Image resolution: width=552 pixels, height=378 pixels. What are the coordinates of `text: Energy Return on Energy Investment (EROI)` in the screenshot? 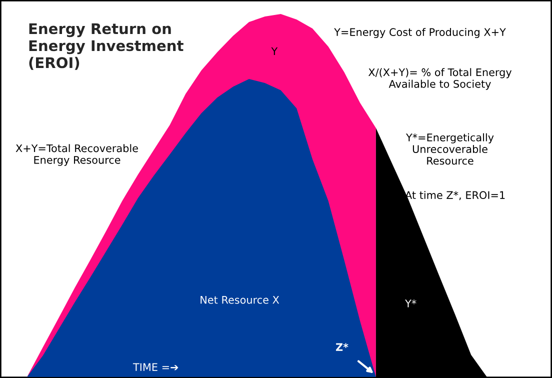 It's located at (106, 46).